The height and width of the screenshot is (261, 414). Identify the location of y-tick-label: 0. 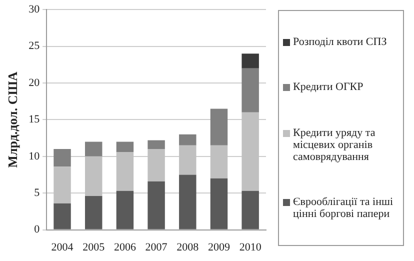
(37, 230).